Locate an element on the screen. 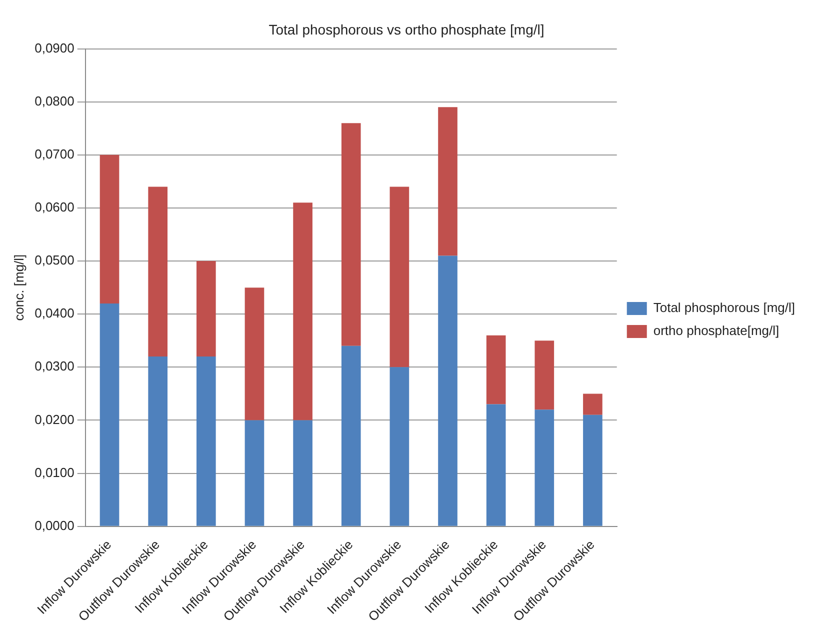 The height and width of the screenshot is (636, 821). legend-label: ortho phosphate[mg/l] is located at coordinates (716, 330).